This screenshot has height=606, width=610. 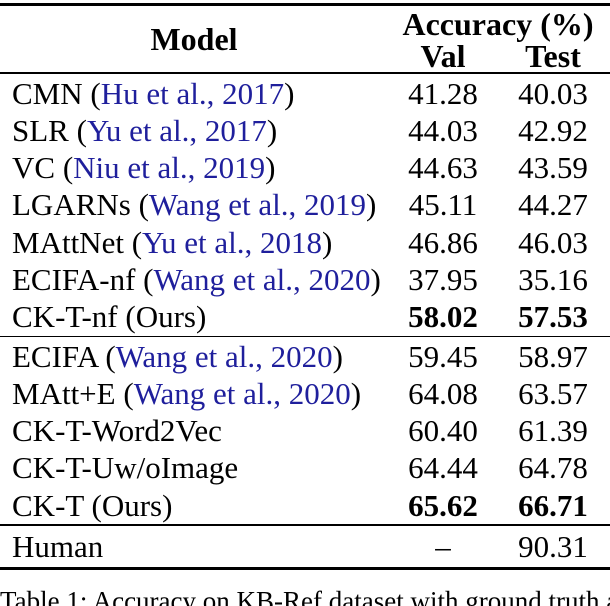 What do you see at coordinates (553, 394) in the screenshot?
I see `test-cell: 63.57` at bounding box center [553, 394].